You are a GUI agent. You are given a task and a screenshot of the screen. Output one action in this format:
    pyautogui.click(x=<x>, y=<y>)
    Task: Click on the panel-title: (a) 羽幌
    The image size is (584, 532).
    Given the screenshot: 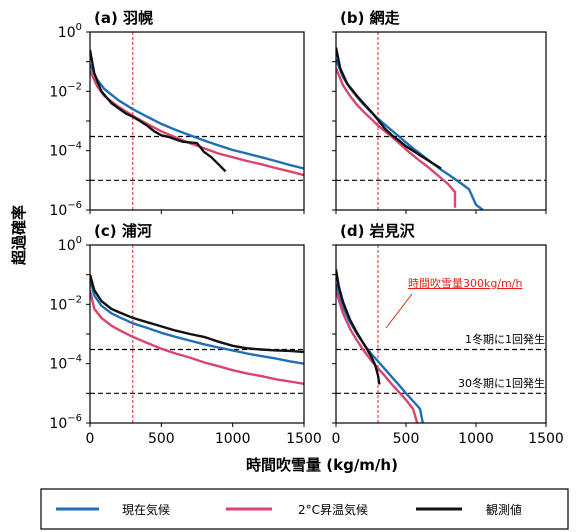 What is the action you would take?
    pyautogui.click(x=123, y=18)
    